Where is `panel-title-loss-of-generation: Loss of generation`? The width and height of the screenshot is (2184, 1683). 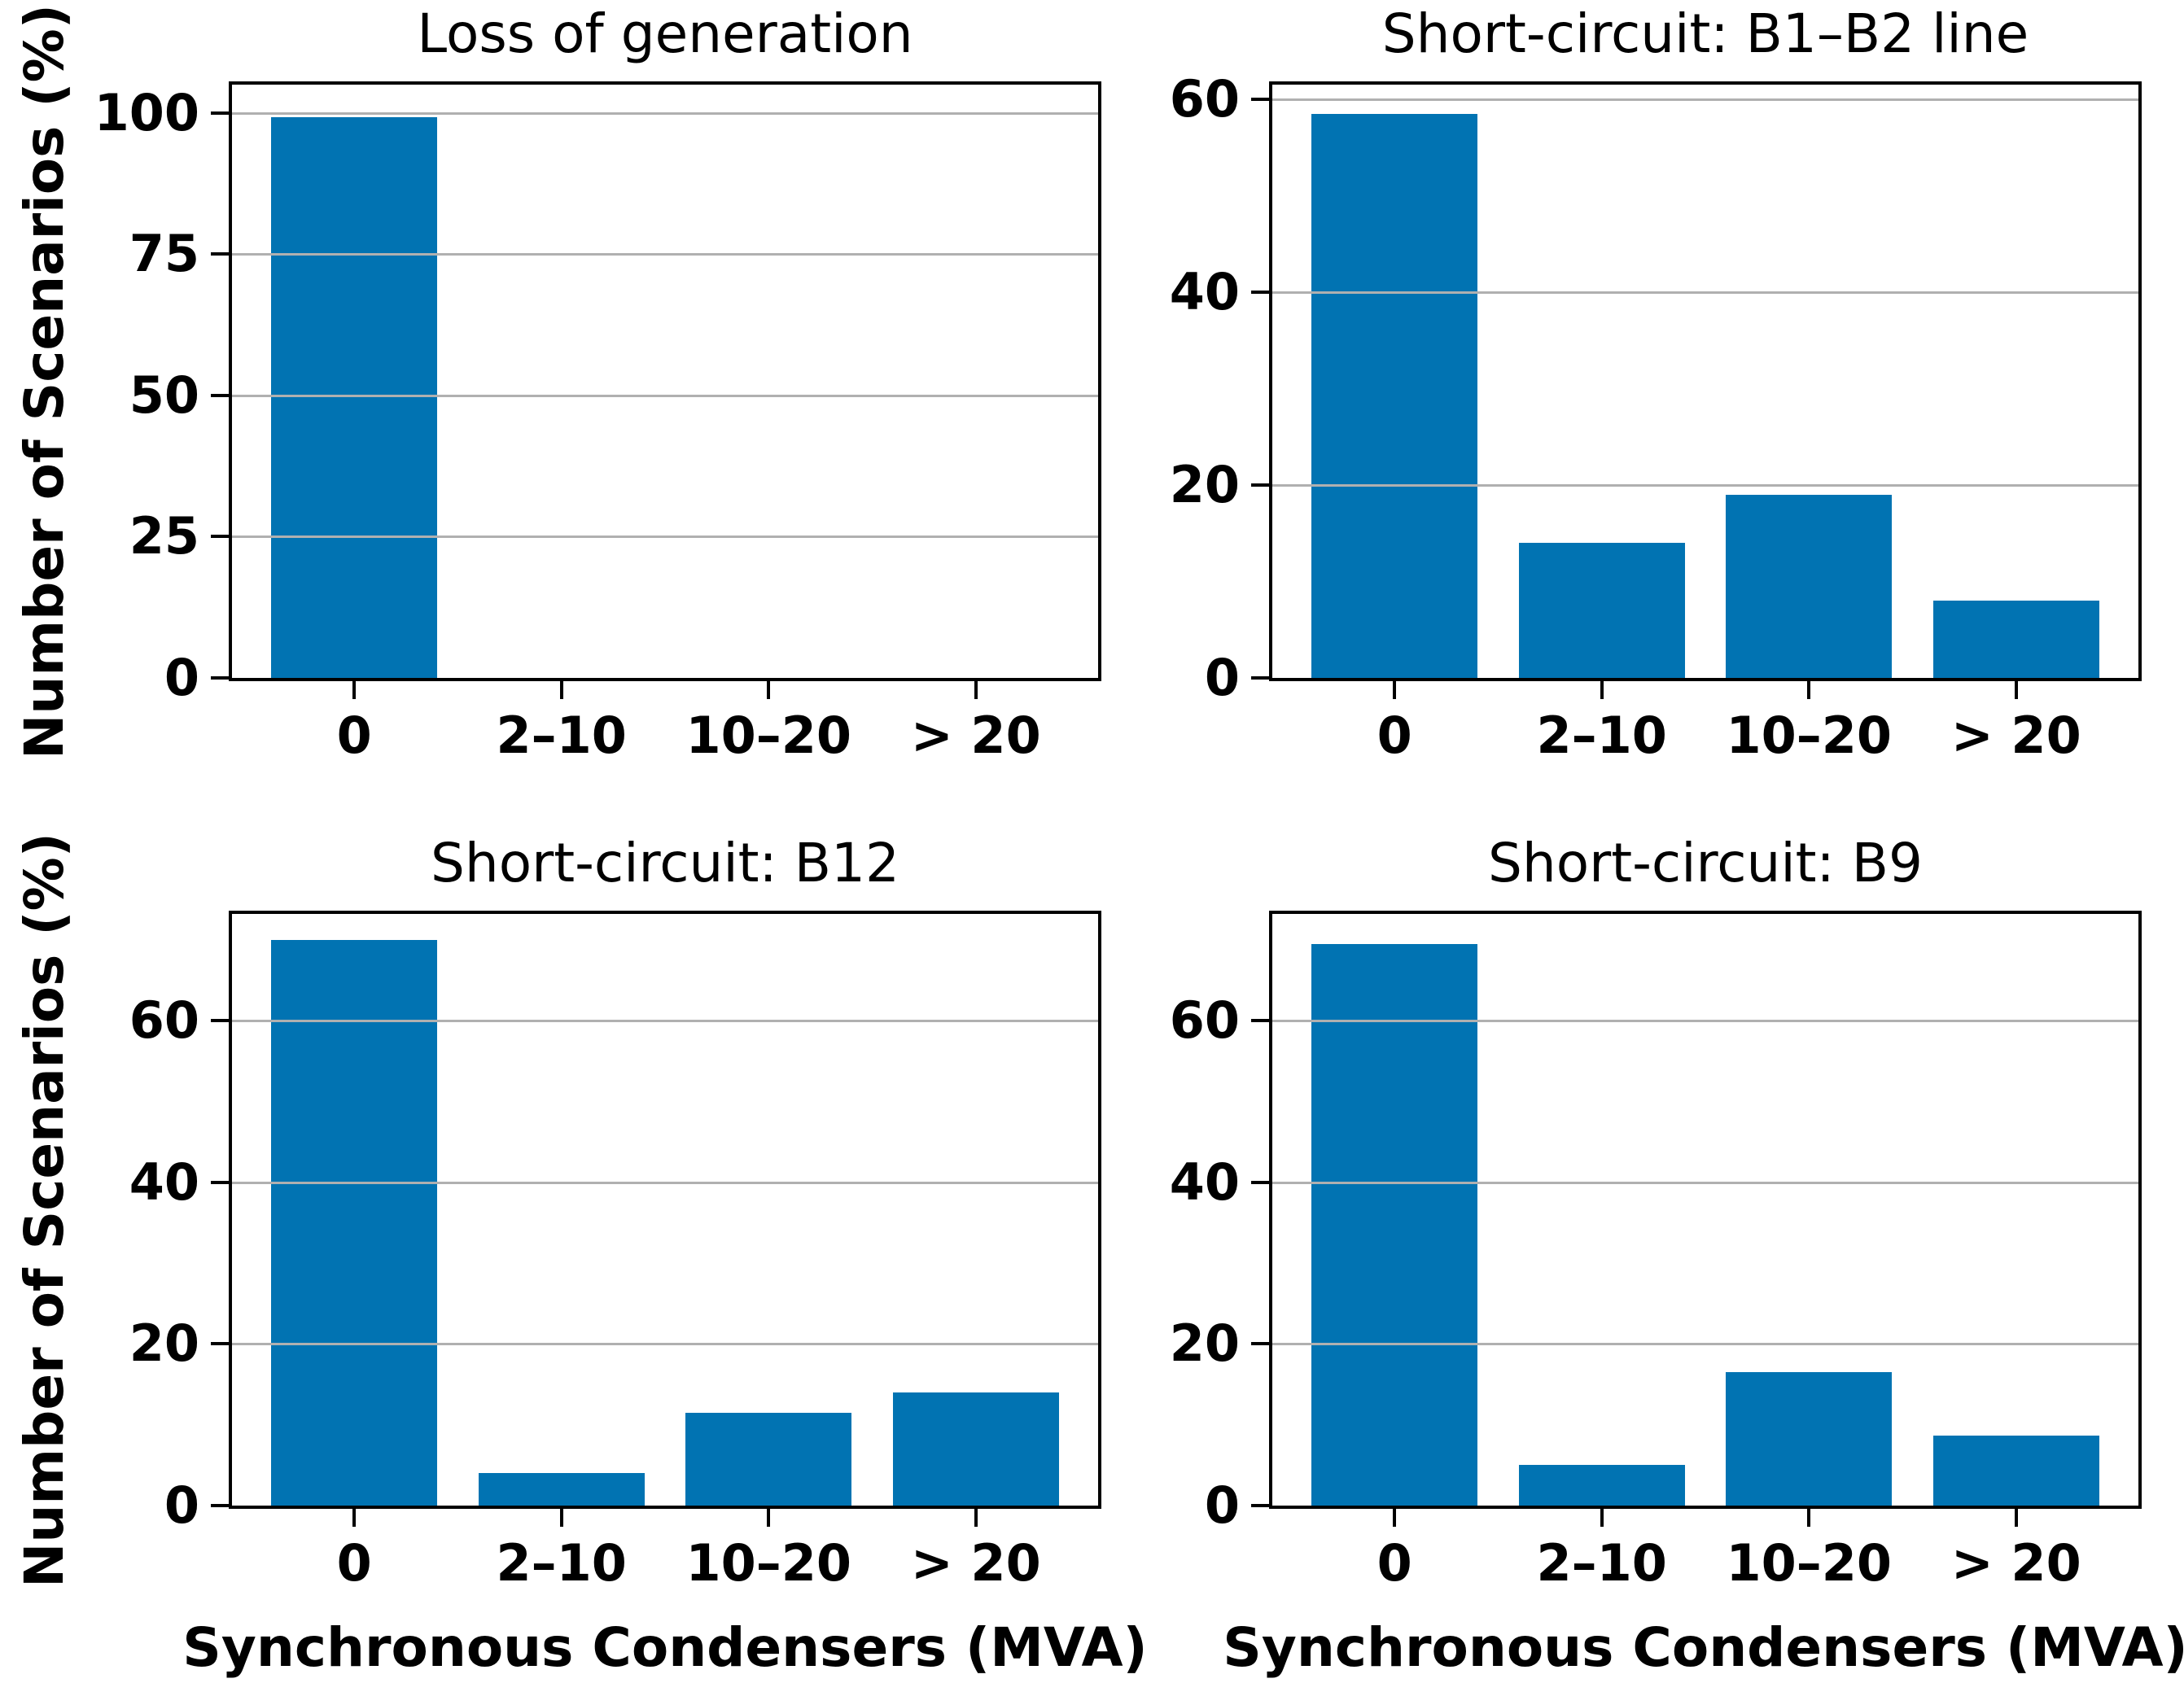
panel-title-loss-of-generation: Loss of generation is located at coordinates (665, 33).